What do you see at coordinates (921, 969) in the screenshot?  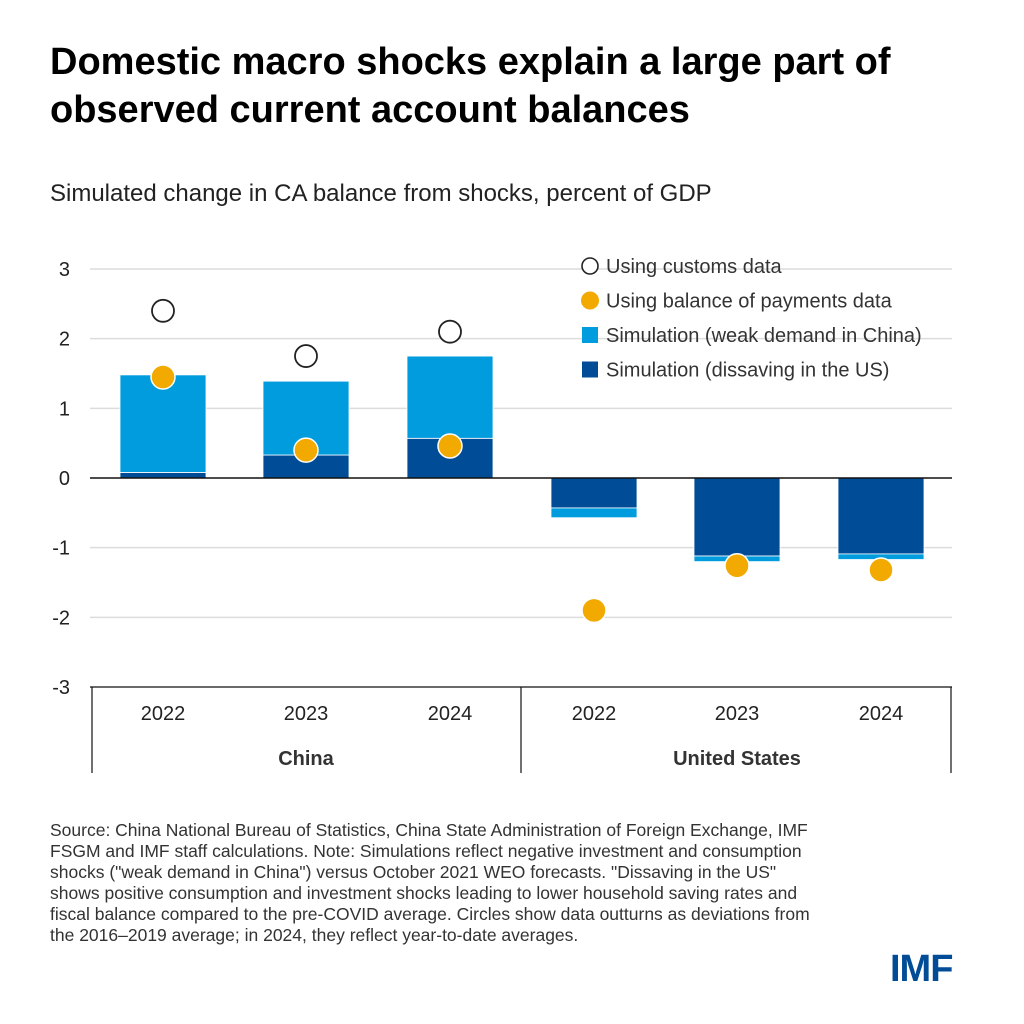 I see `imf-logo: IMF` at bounding box center [921, 969].